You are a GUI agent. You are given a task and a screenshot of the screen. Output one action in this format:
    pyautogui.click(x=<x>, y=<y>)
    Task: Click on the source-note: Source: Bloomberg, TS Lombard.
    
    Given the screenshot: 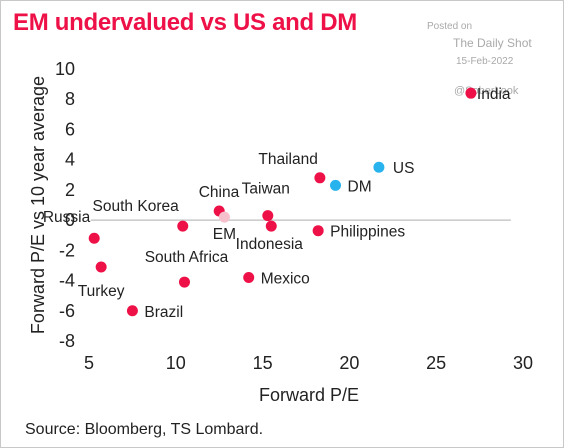 What is the action you would take?
    pyautogui.click(x=144, y=429)
    